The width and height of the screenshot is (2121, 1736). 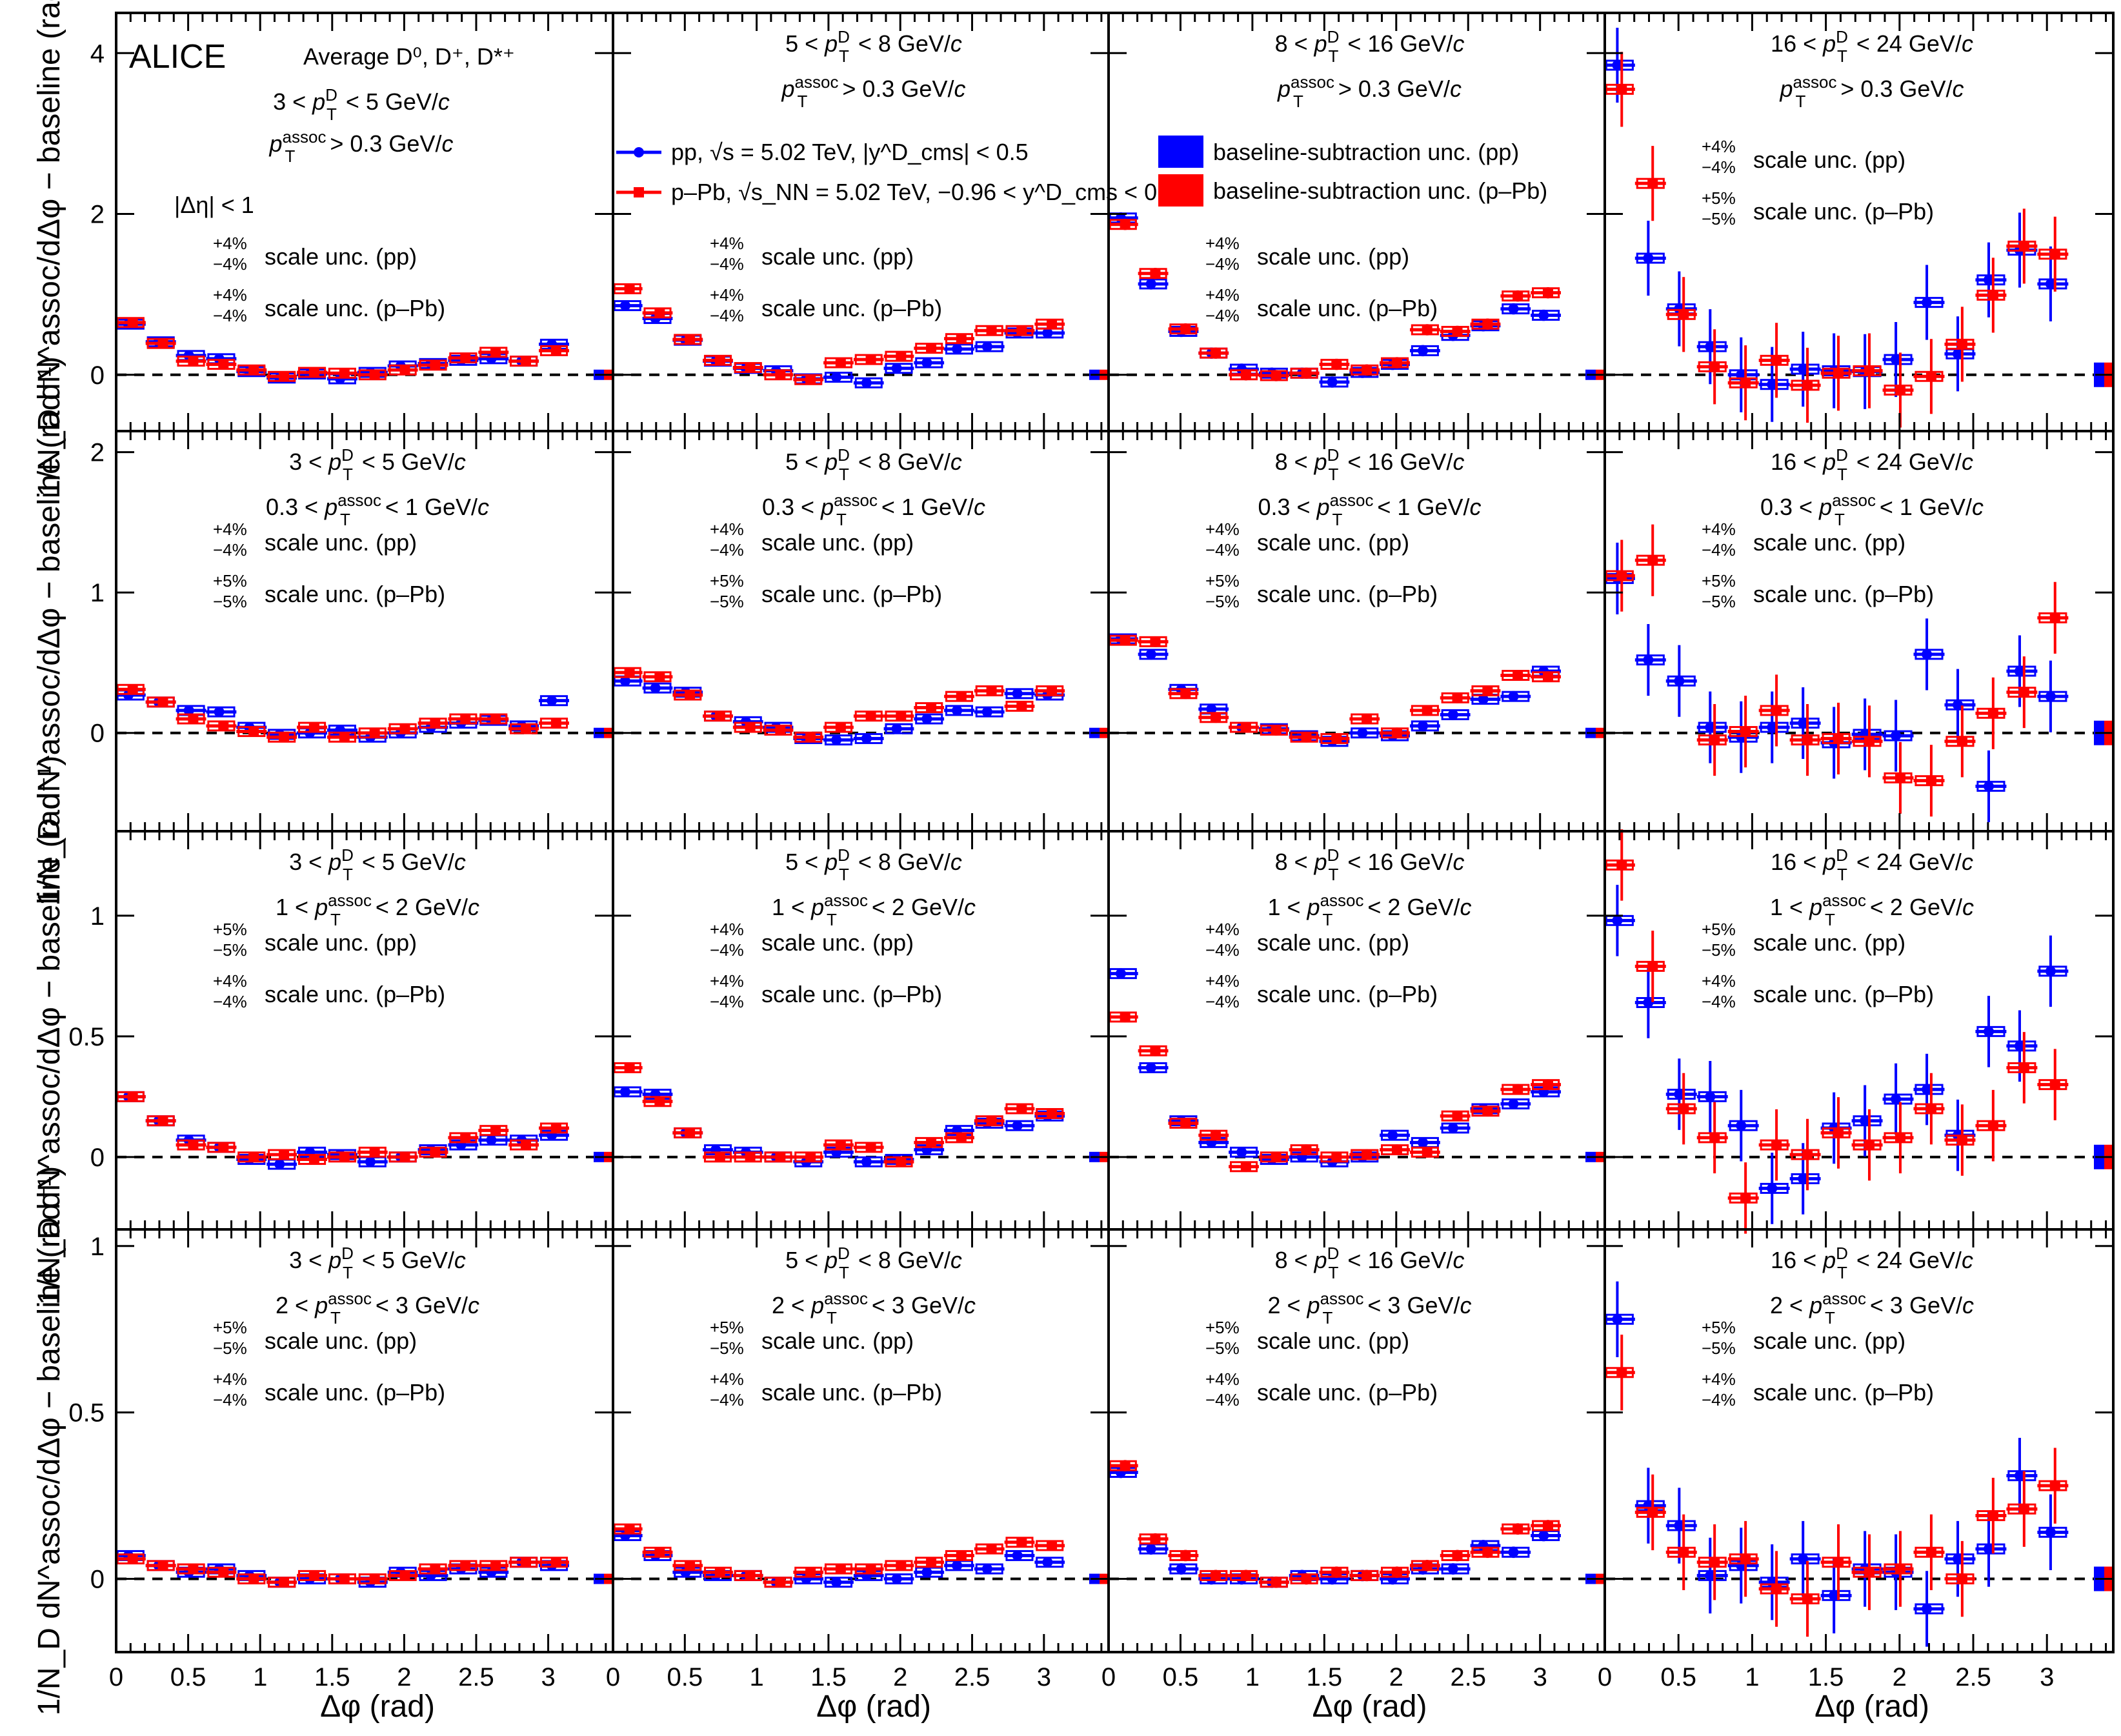 What do you see at coordinates (873, 47) in the screenshot?
I see `pt-d-label: 5 < pD T < 8 GeV/c` at bounding box center [873, 47].